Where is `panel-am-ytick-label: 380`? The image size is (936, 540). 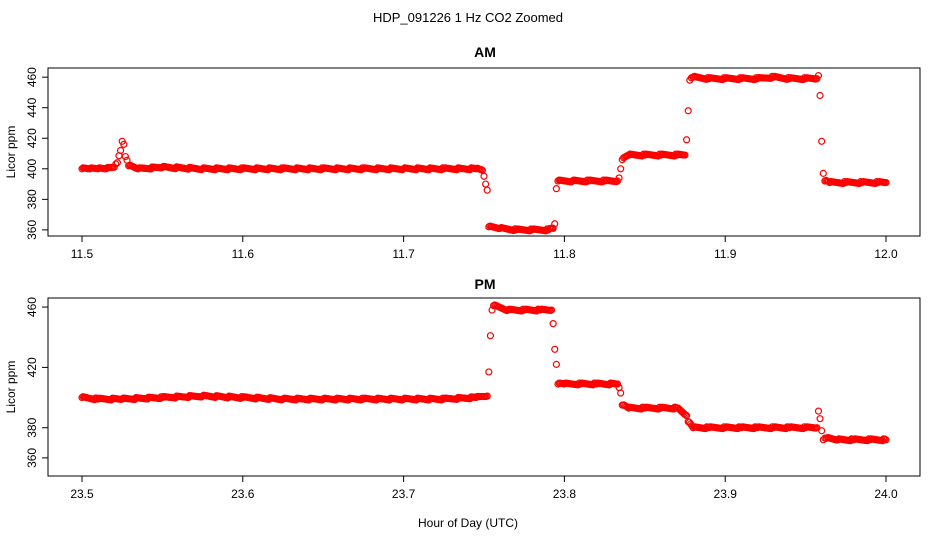 panel-am-ytick-label: 380 is located at coordinates (32, 199).